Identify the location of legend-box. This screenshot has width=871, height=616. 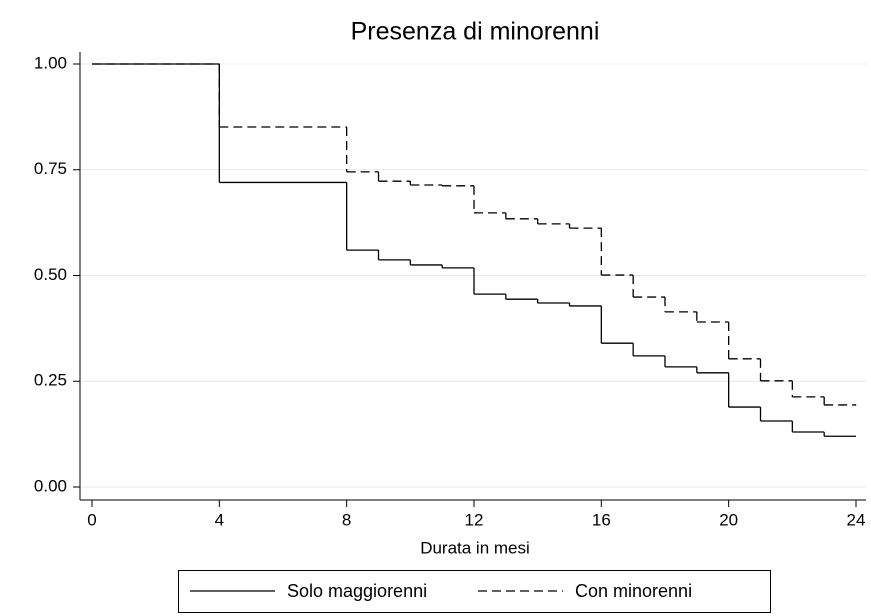
(474, 591).